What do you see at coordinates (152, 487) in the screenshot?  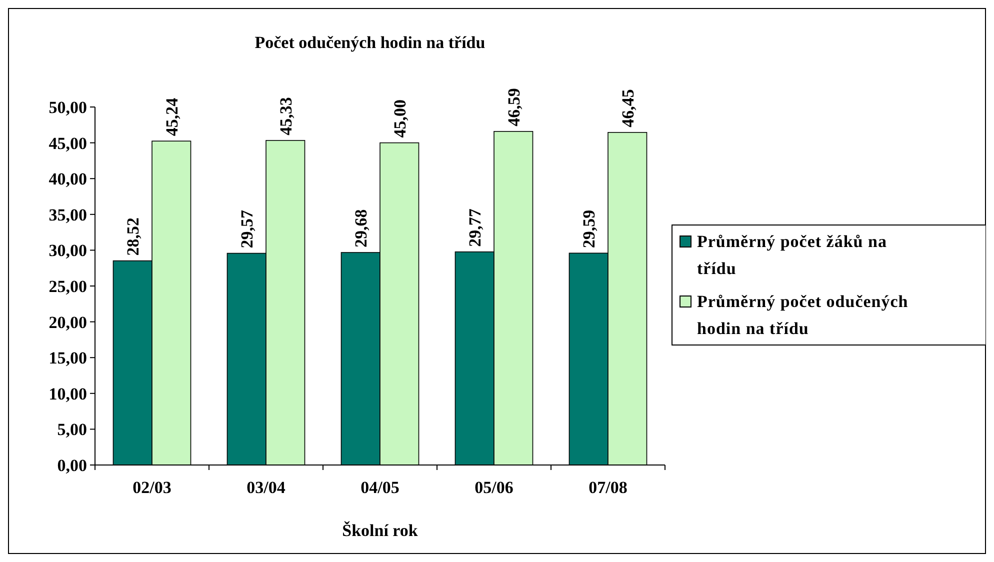 I see `x-tick-label: 02/03` at bounding box center [152, 487].